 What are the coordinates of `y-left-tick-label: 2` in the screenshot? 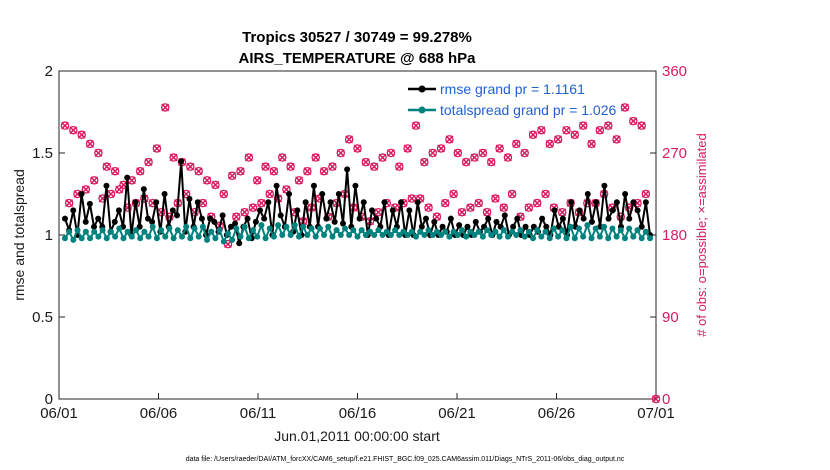 It's located at (49, 71).